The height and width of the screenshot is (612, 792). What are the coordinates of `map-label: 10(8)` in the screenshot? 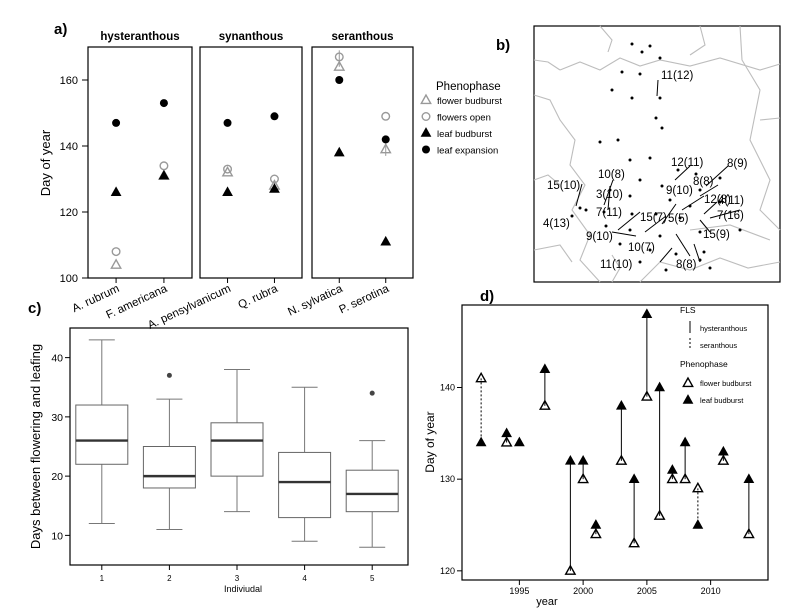 It's located at (611, 175).